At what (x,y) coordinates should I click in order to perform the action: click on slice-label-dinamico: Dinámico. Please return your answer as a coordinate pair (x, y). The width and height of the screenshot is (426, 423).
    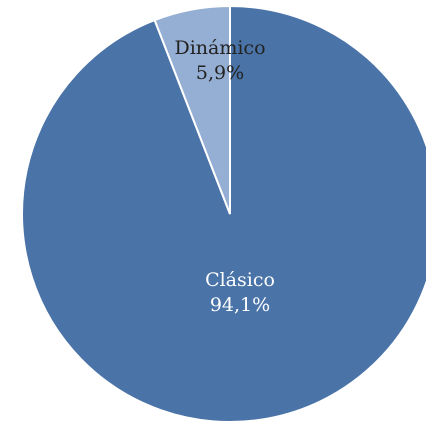
    Looking at the image, I should click on (219, 48).